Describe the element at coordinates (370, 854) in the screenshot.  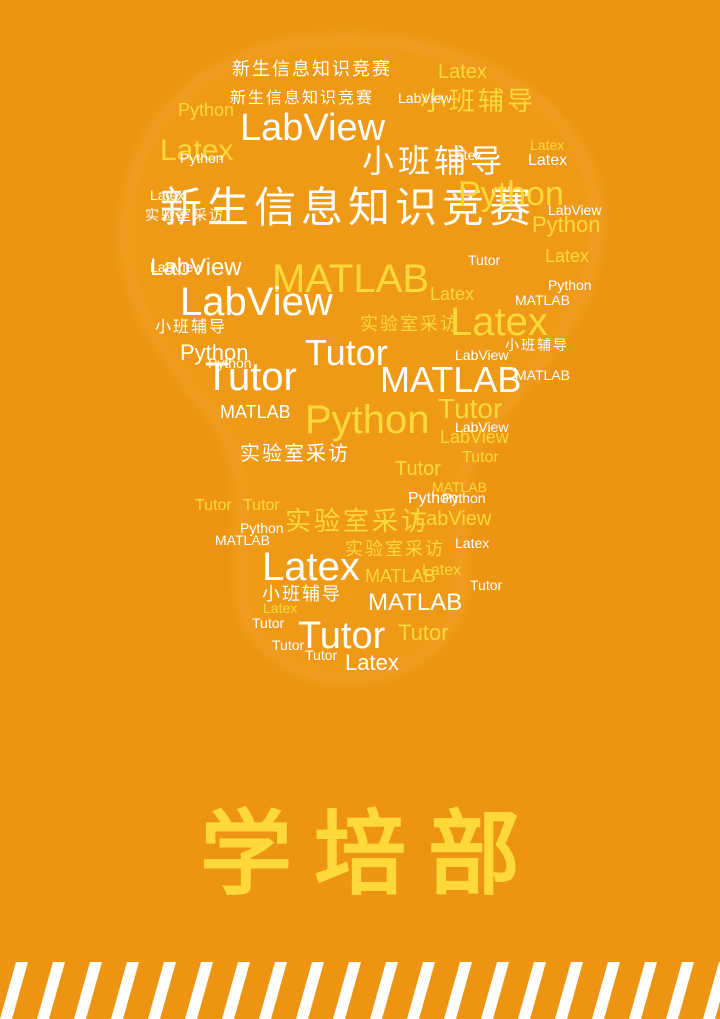
I see `department-title: 学培部` at that location.